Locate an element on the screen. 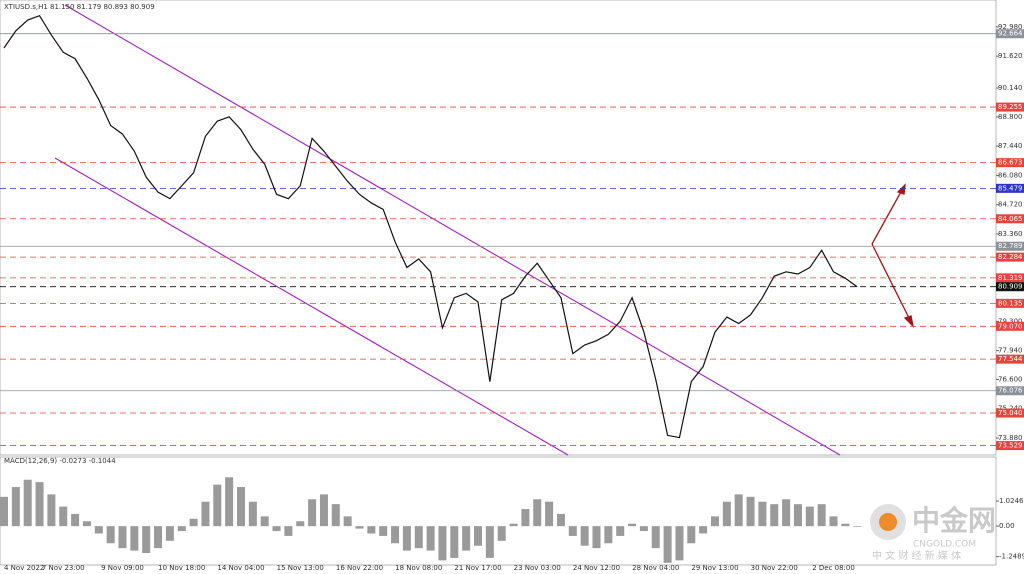  level-label: 84.065 is located at coordinates (1010, 219).